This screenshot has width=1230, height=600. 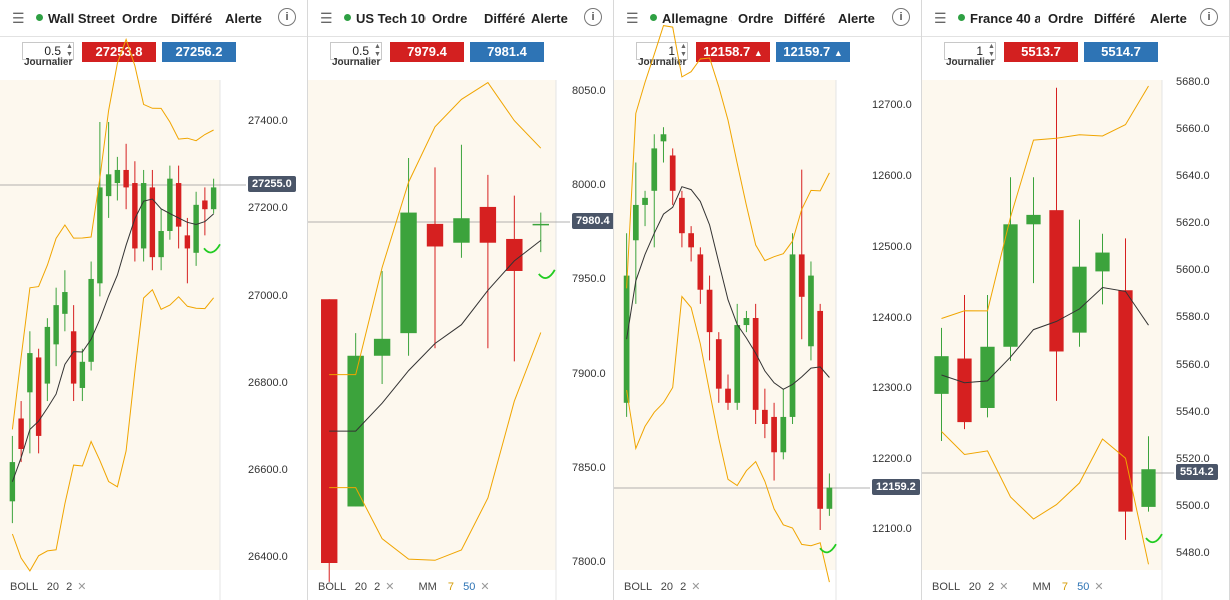 What do you see at coordinates (1193, 365) in the screenshot?
I see `y-axis-tick: 5560.0` at bounding box center [1193, 365].